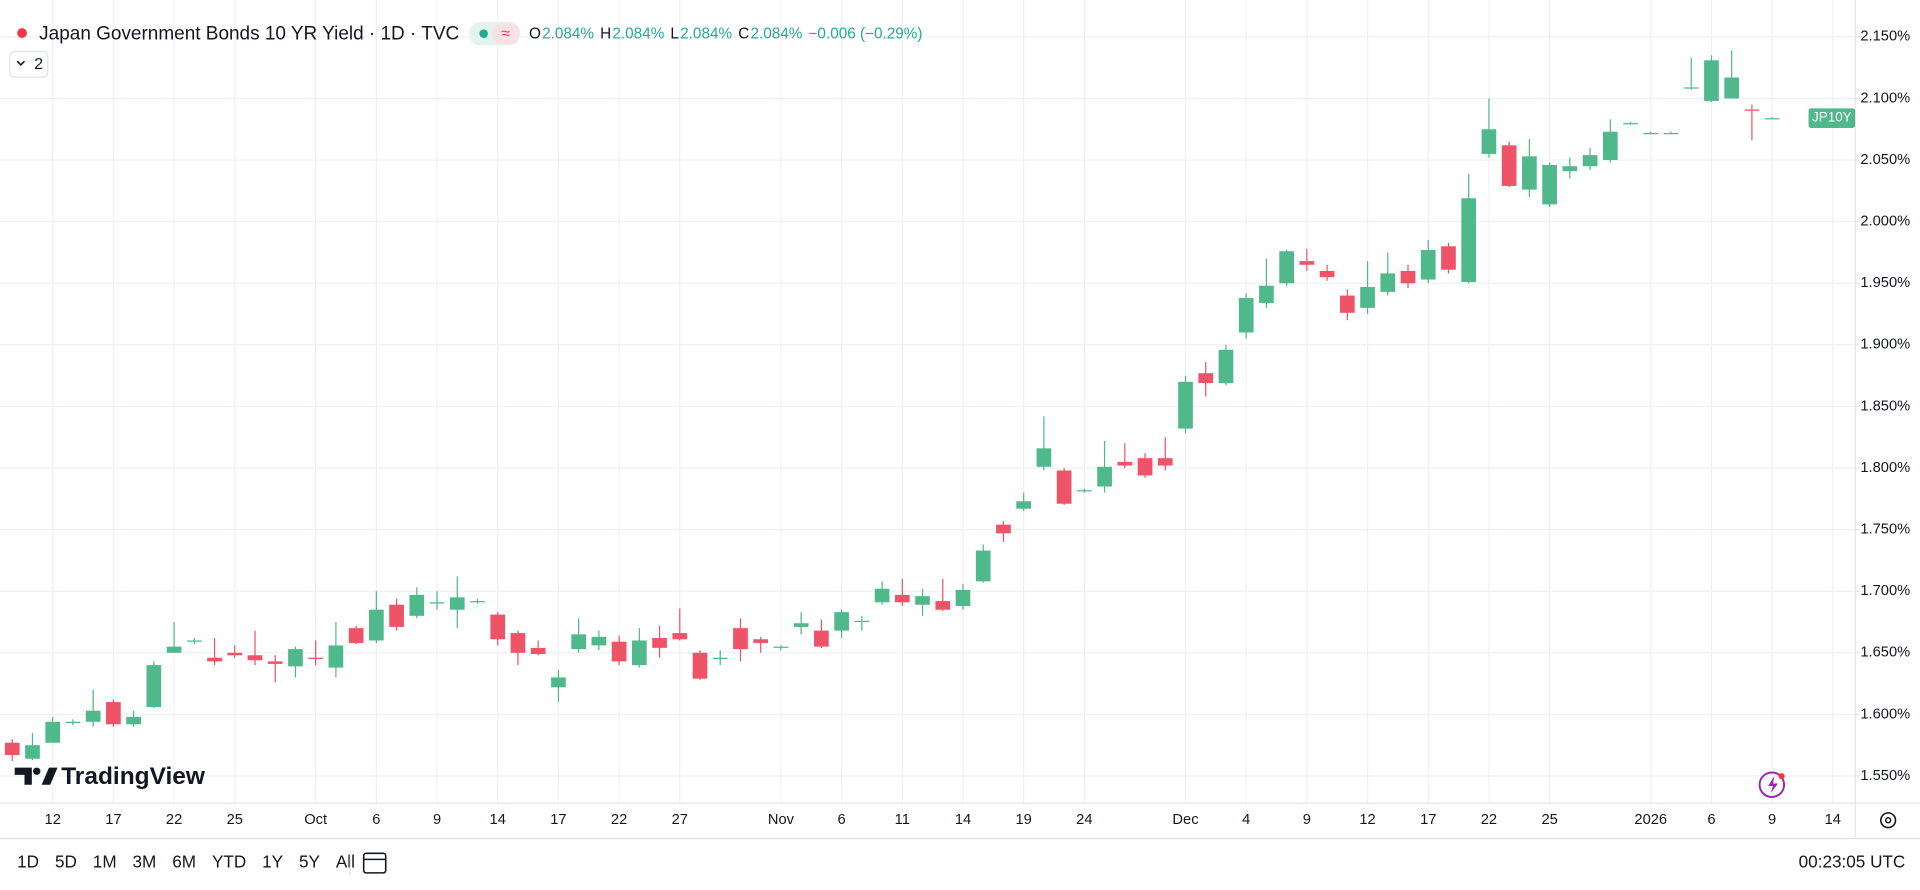 Image resolution: width=1920 pixels, height=890 pixels. Describe the element at coordinates (66, 862) in the screenshot. I see `range-button: 5D` at that location.